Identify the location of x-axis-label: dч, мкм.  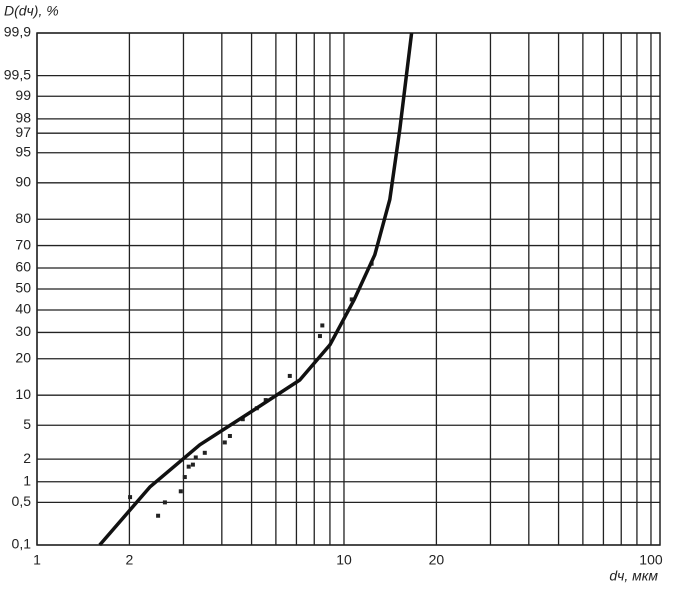
(633, 576).